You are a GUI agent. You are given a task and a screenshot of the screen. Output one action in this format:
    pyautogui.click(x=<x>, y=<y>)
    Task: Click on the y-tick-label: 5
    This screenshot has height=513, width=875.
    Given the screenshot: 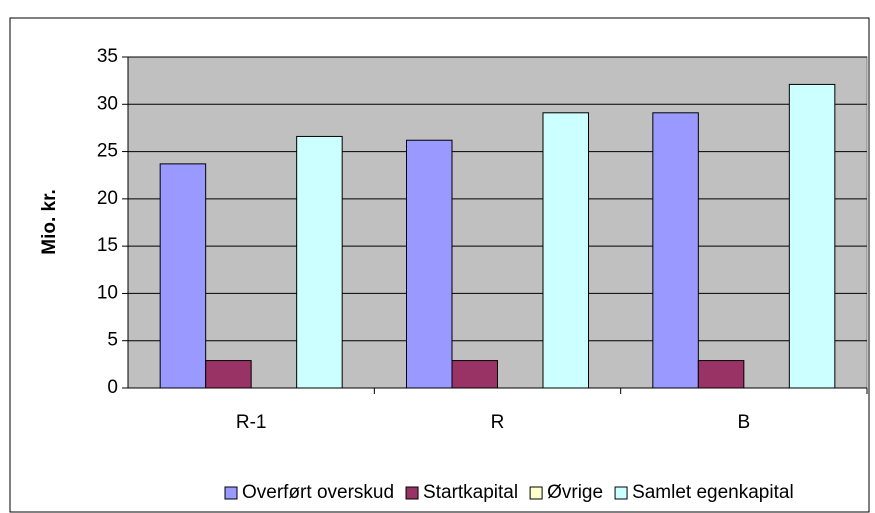 What is the action you would take?
    pyautogui.click(x=112, y=340)
    